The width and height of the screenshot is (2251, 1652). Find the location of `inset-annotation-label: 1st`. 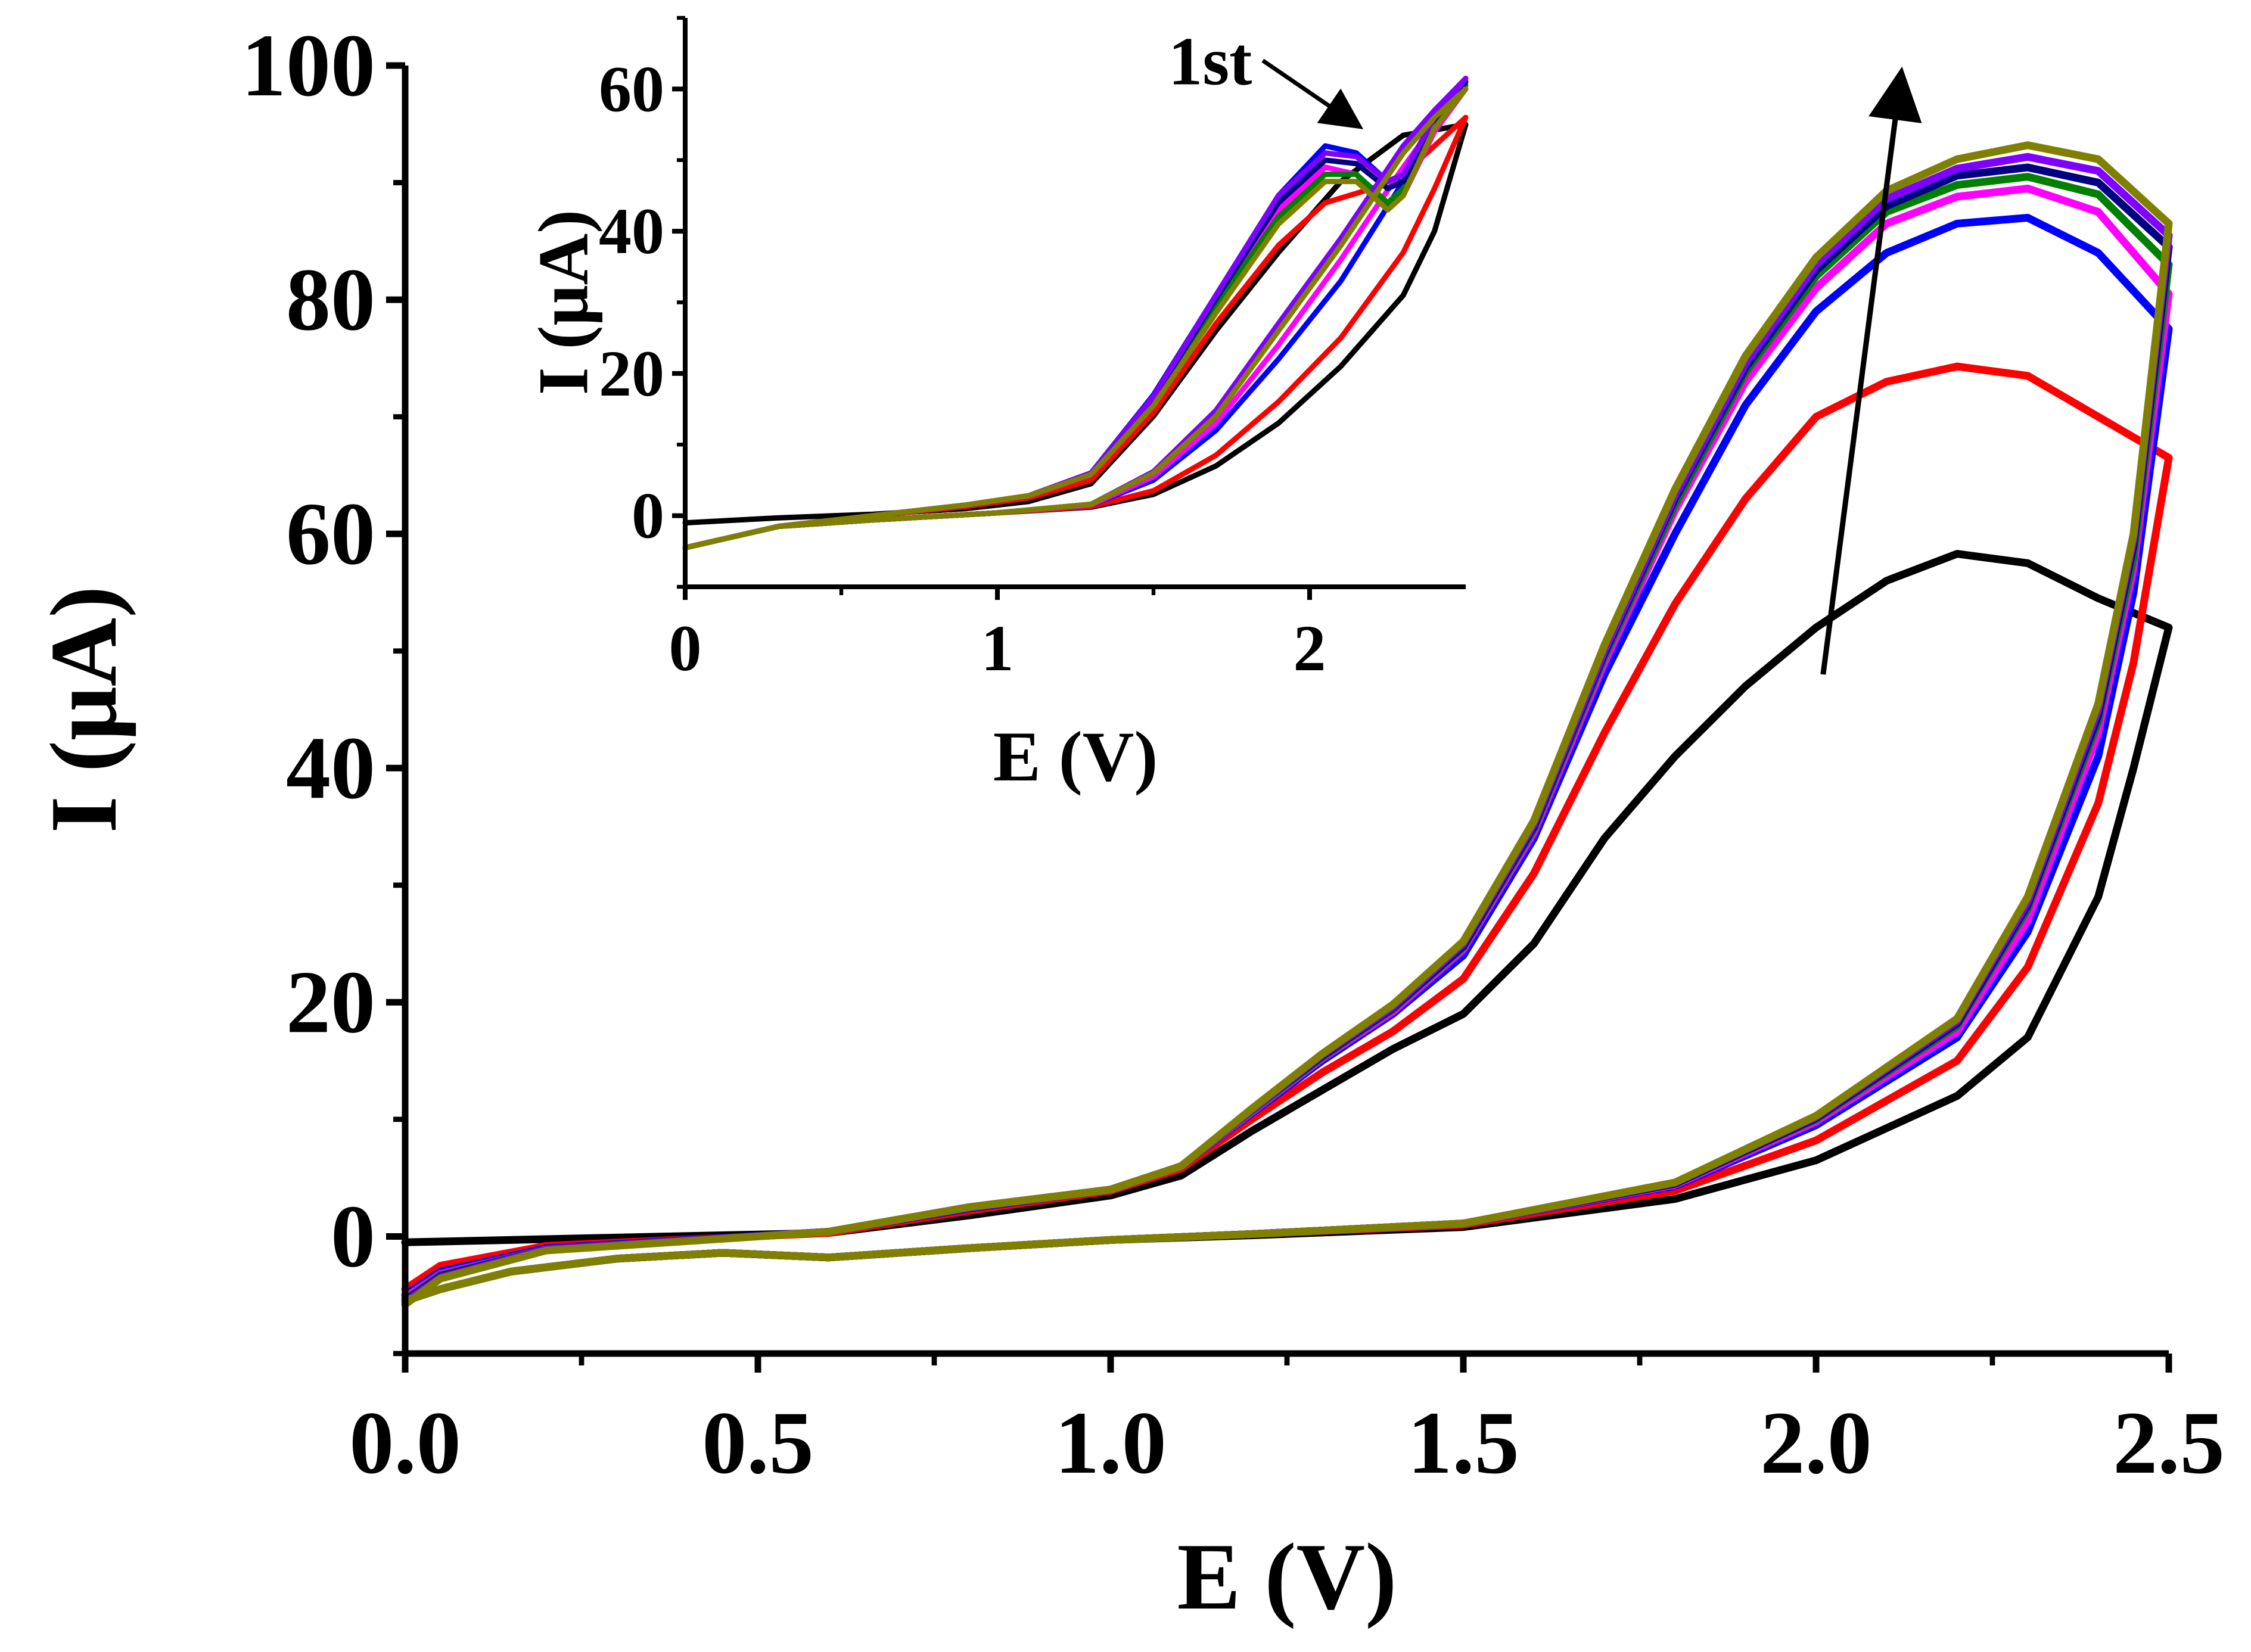

inset-annotation-label: 1st is located at coordinates (1210, 61).